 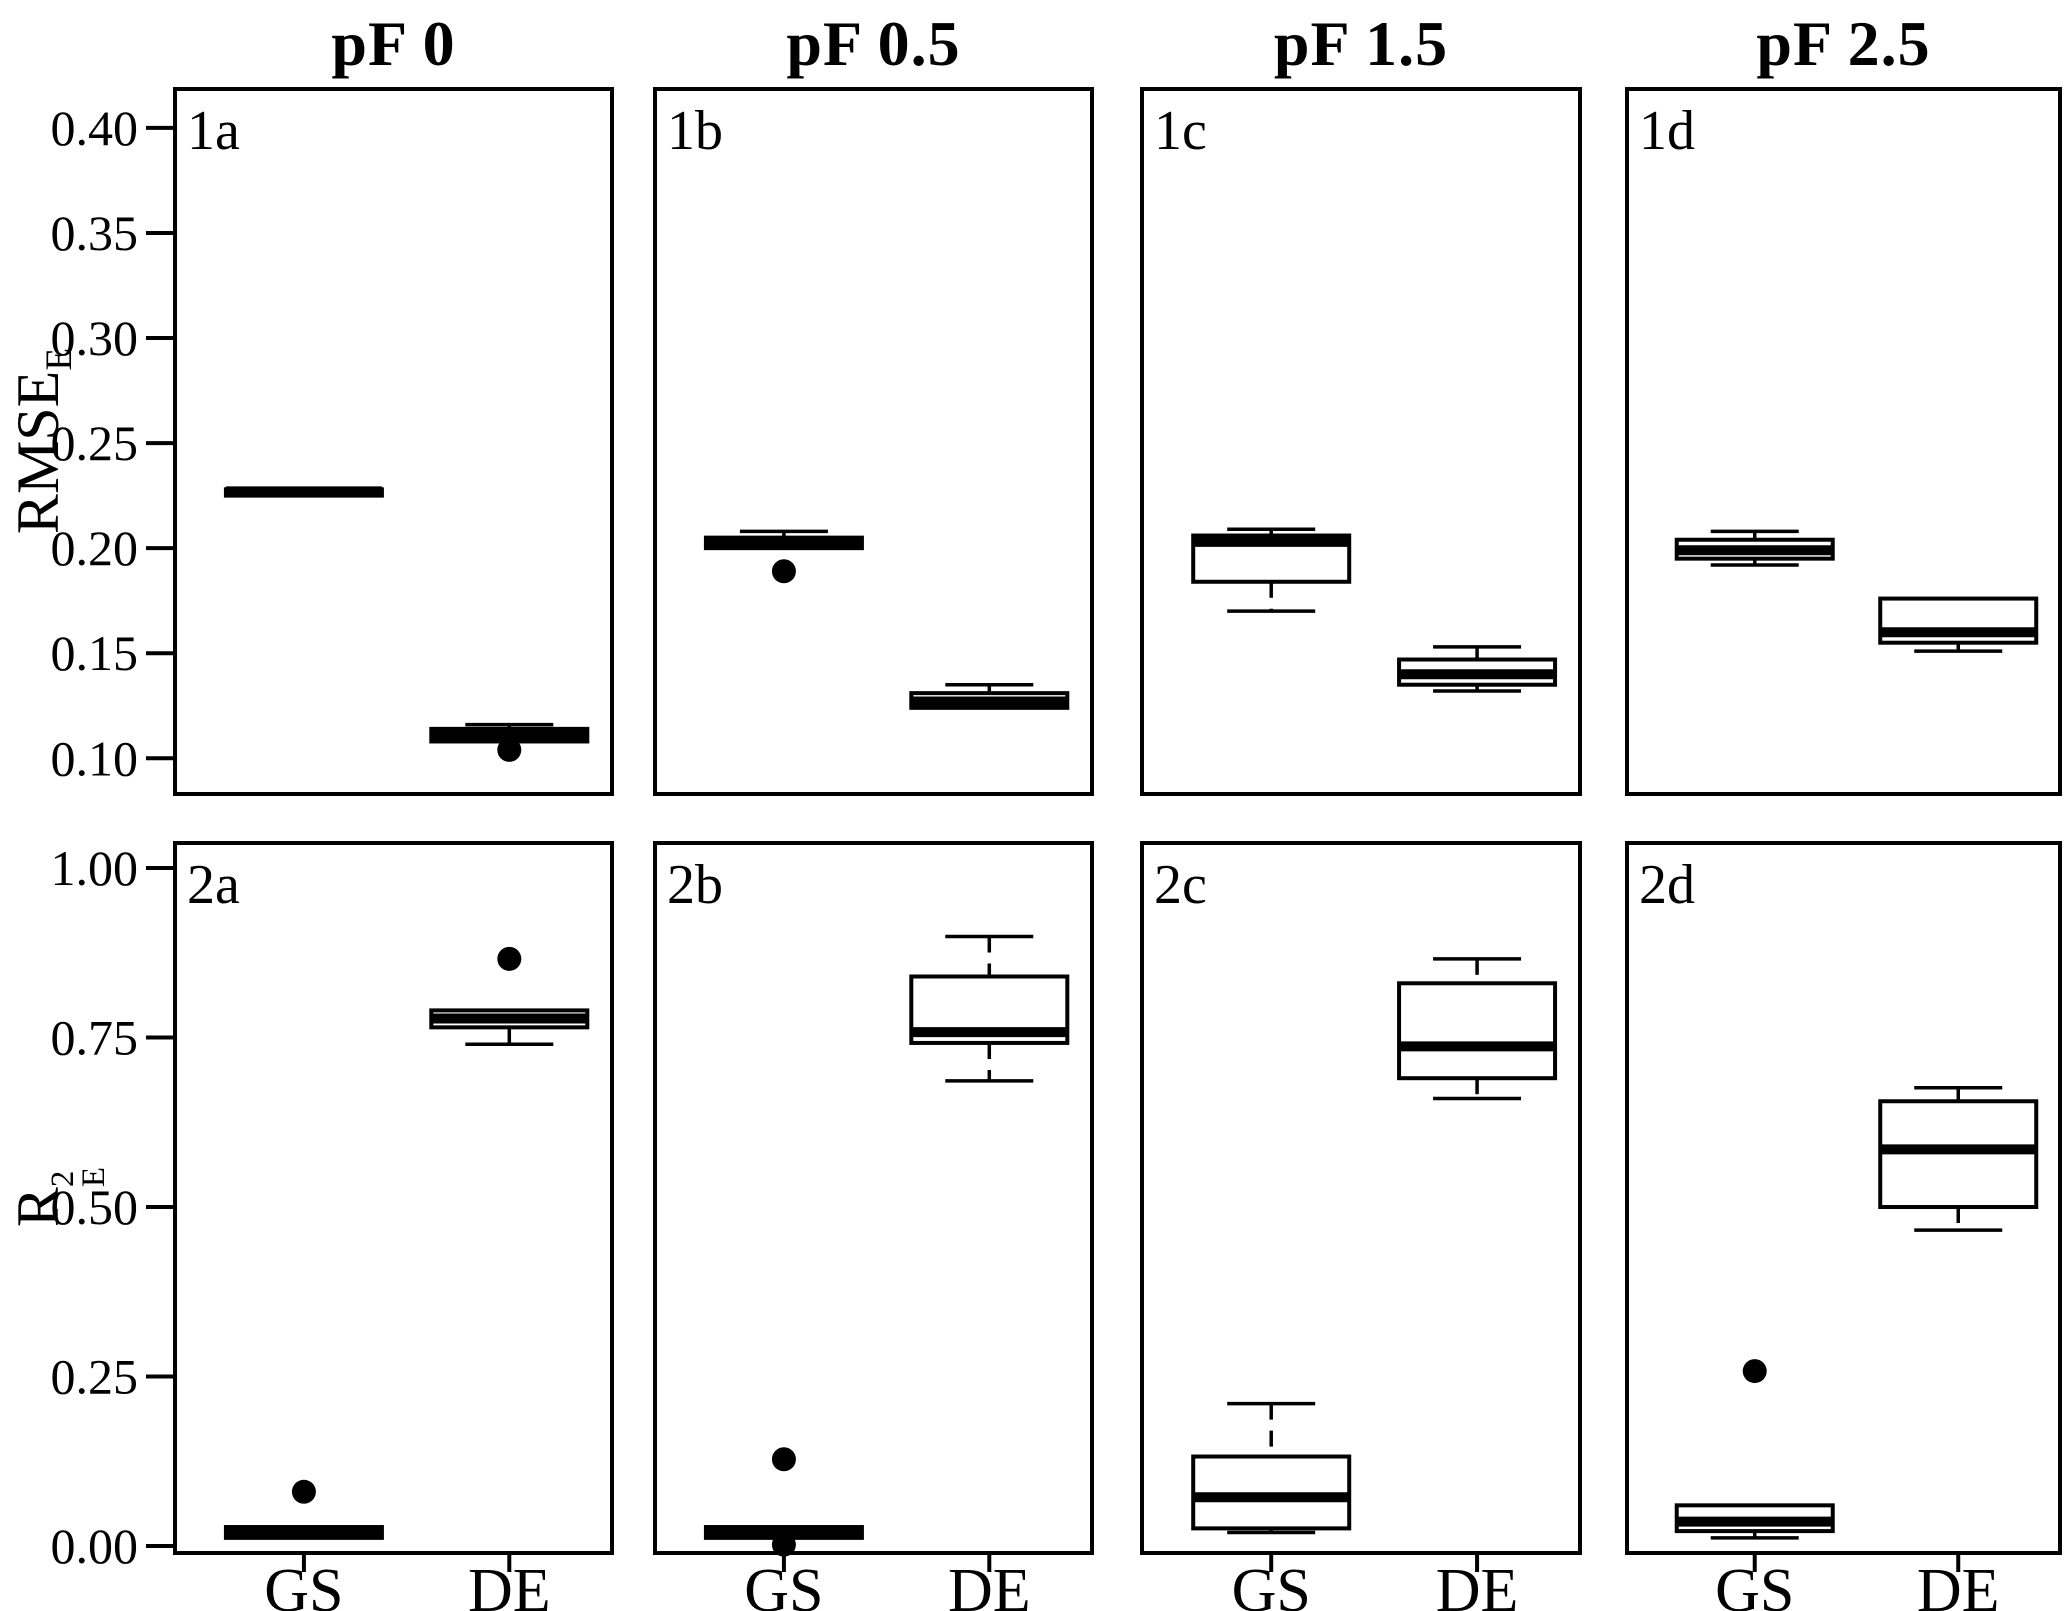 What do you see at coordinates (1180, 131) in the screenshot?
I see `panel-label-1c: 1c` at bounding box center [1180, 131].